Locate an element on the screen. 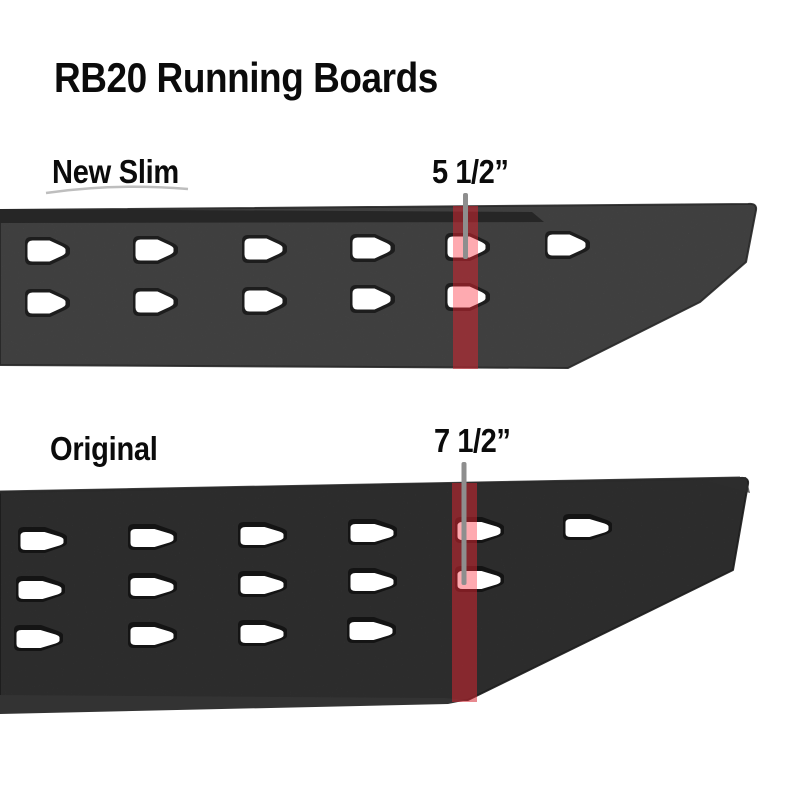 The height and width of the screenshot is (800, 800). photo-scratch-artifact is located at coordinates (117, 190).